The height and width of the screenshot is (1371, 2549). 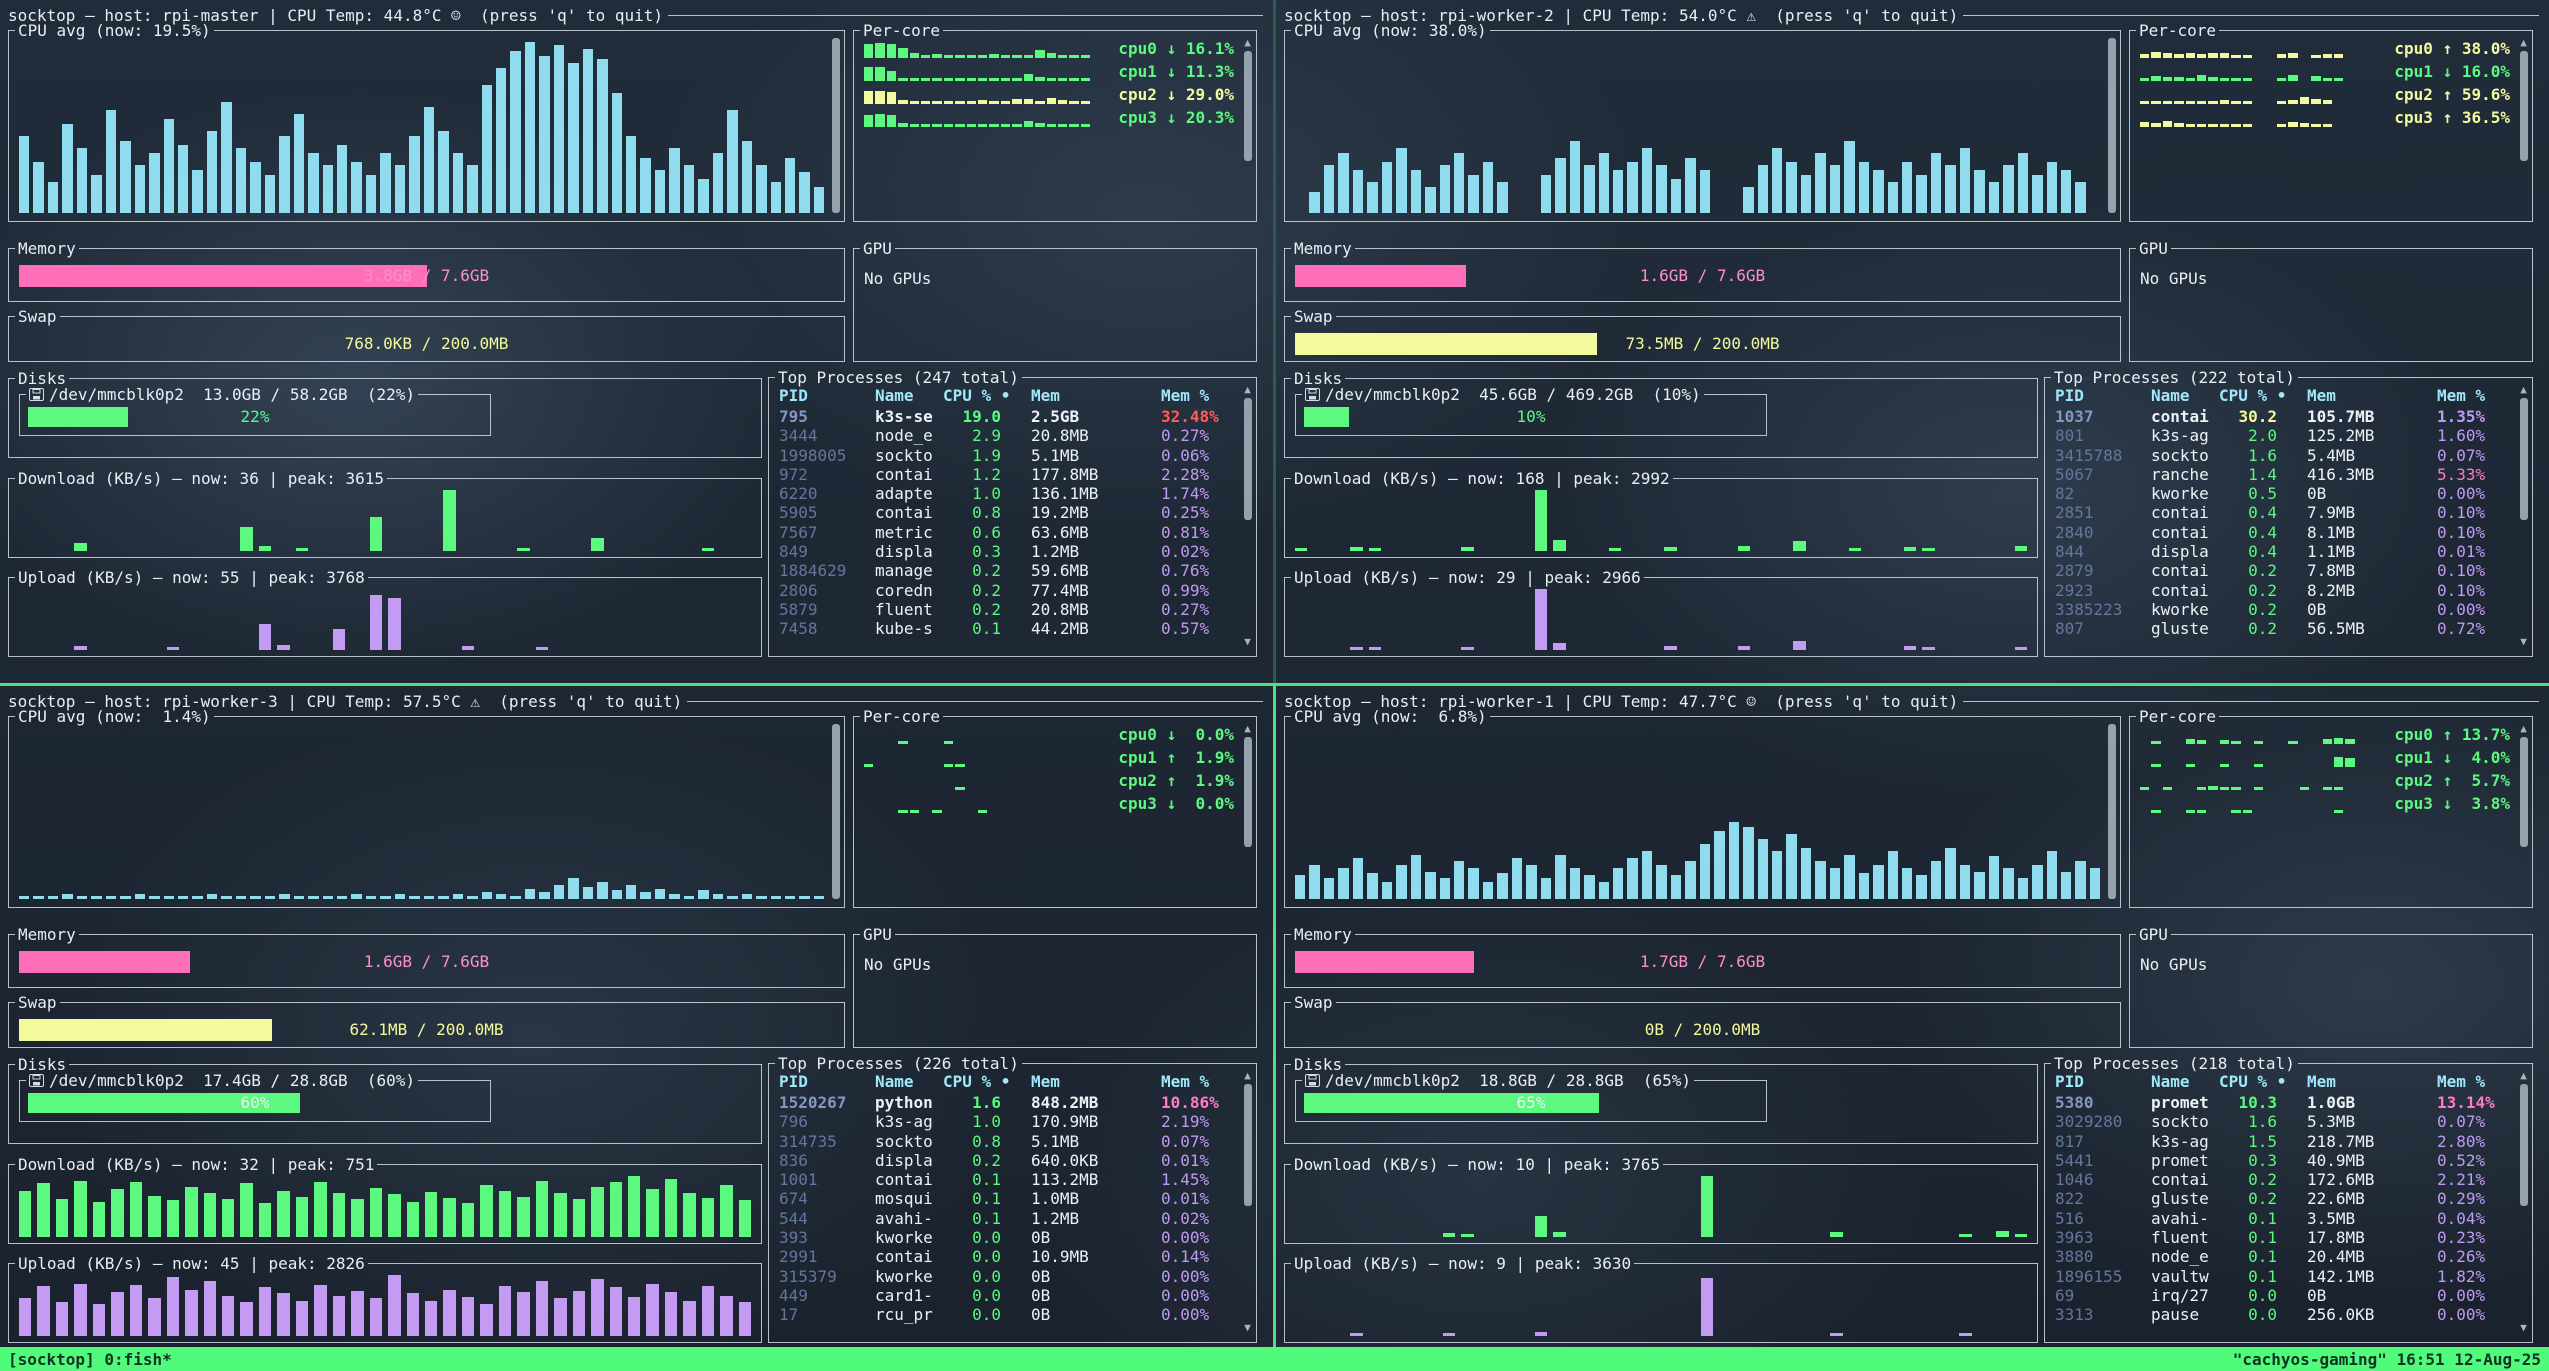 I want to click on gpu-panel: GPU No GPUs, so click(x=1055, y=986).